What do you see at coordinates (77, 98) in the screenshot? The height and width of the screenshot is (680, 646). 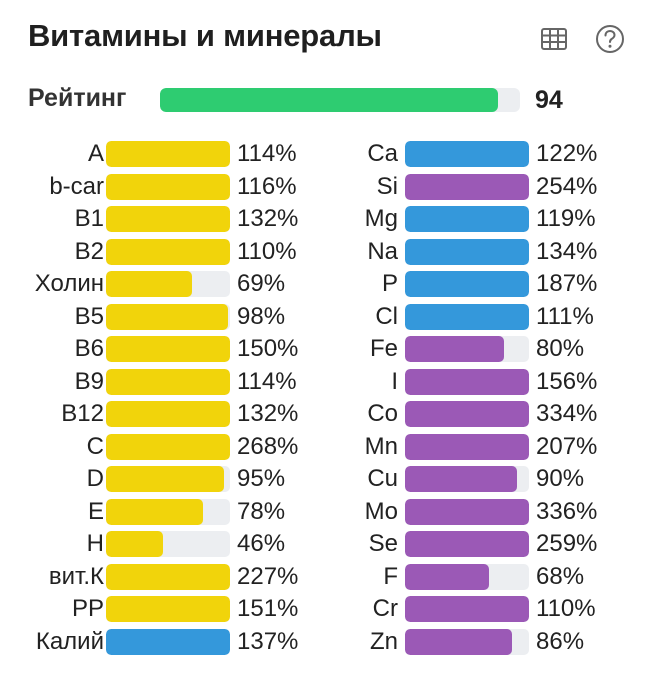 I see `rating-label: Рейтинг` at bounding box center [77, 98].